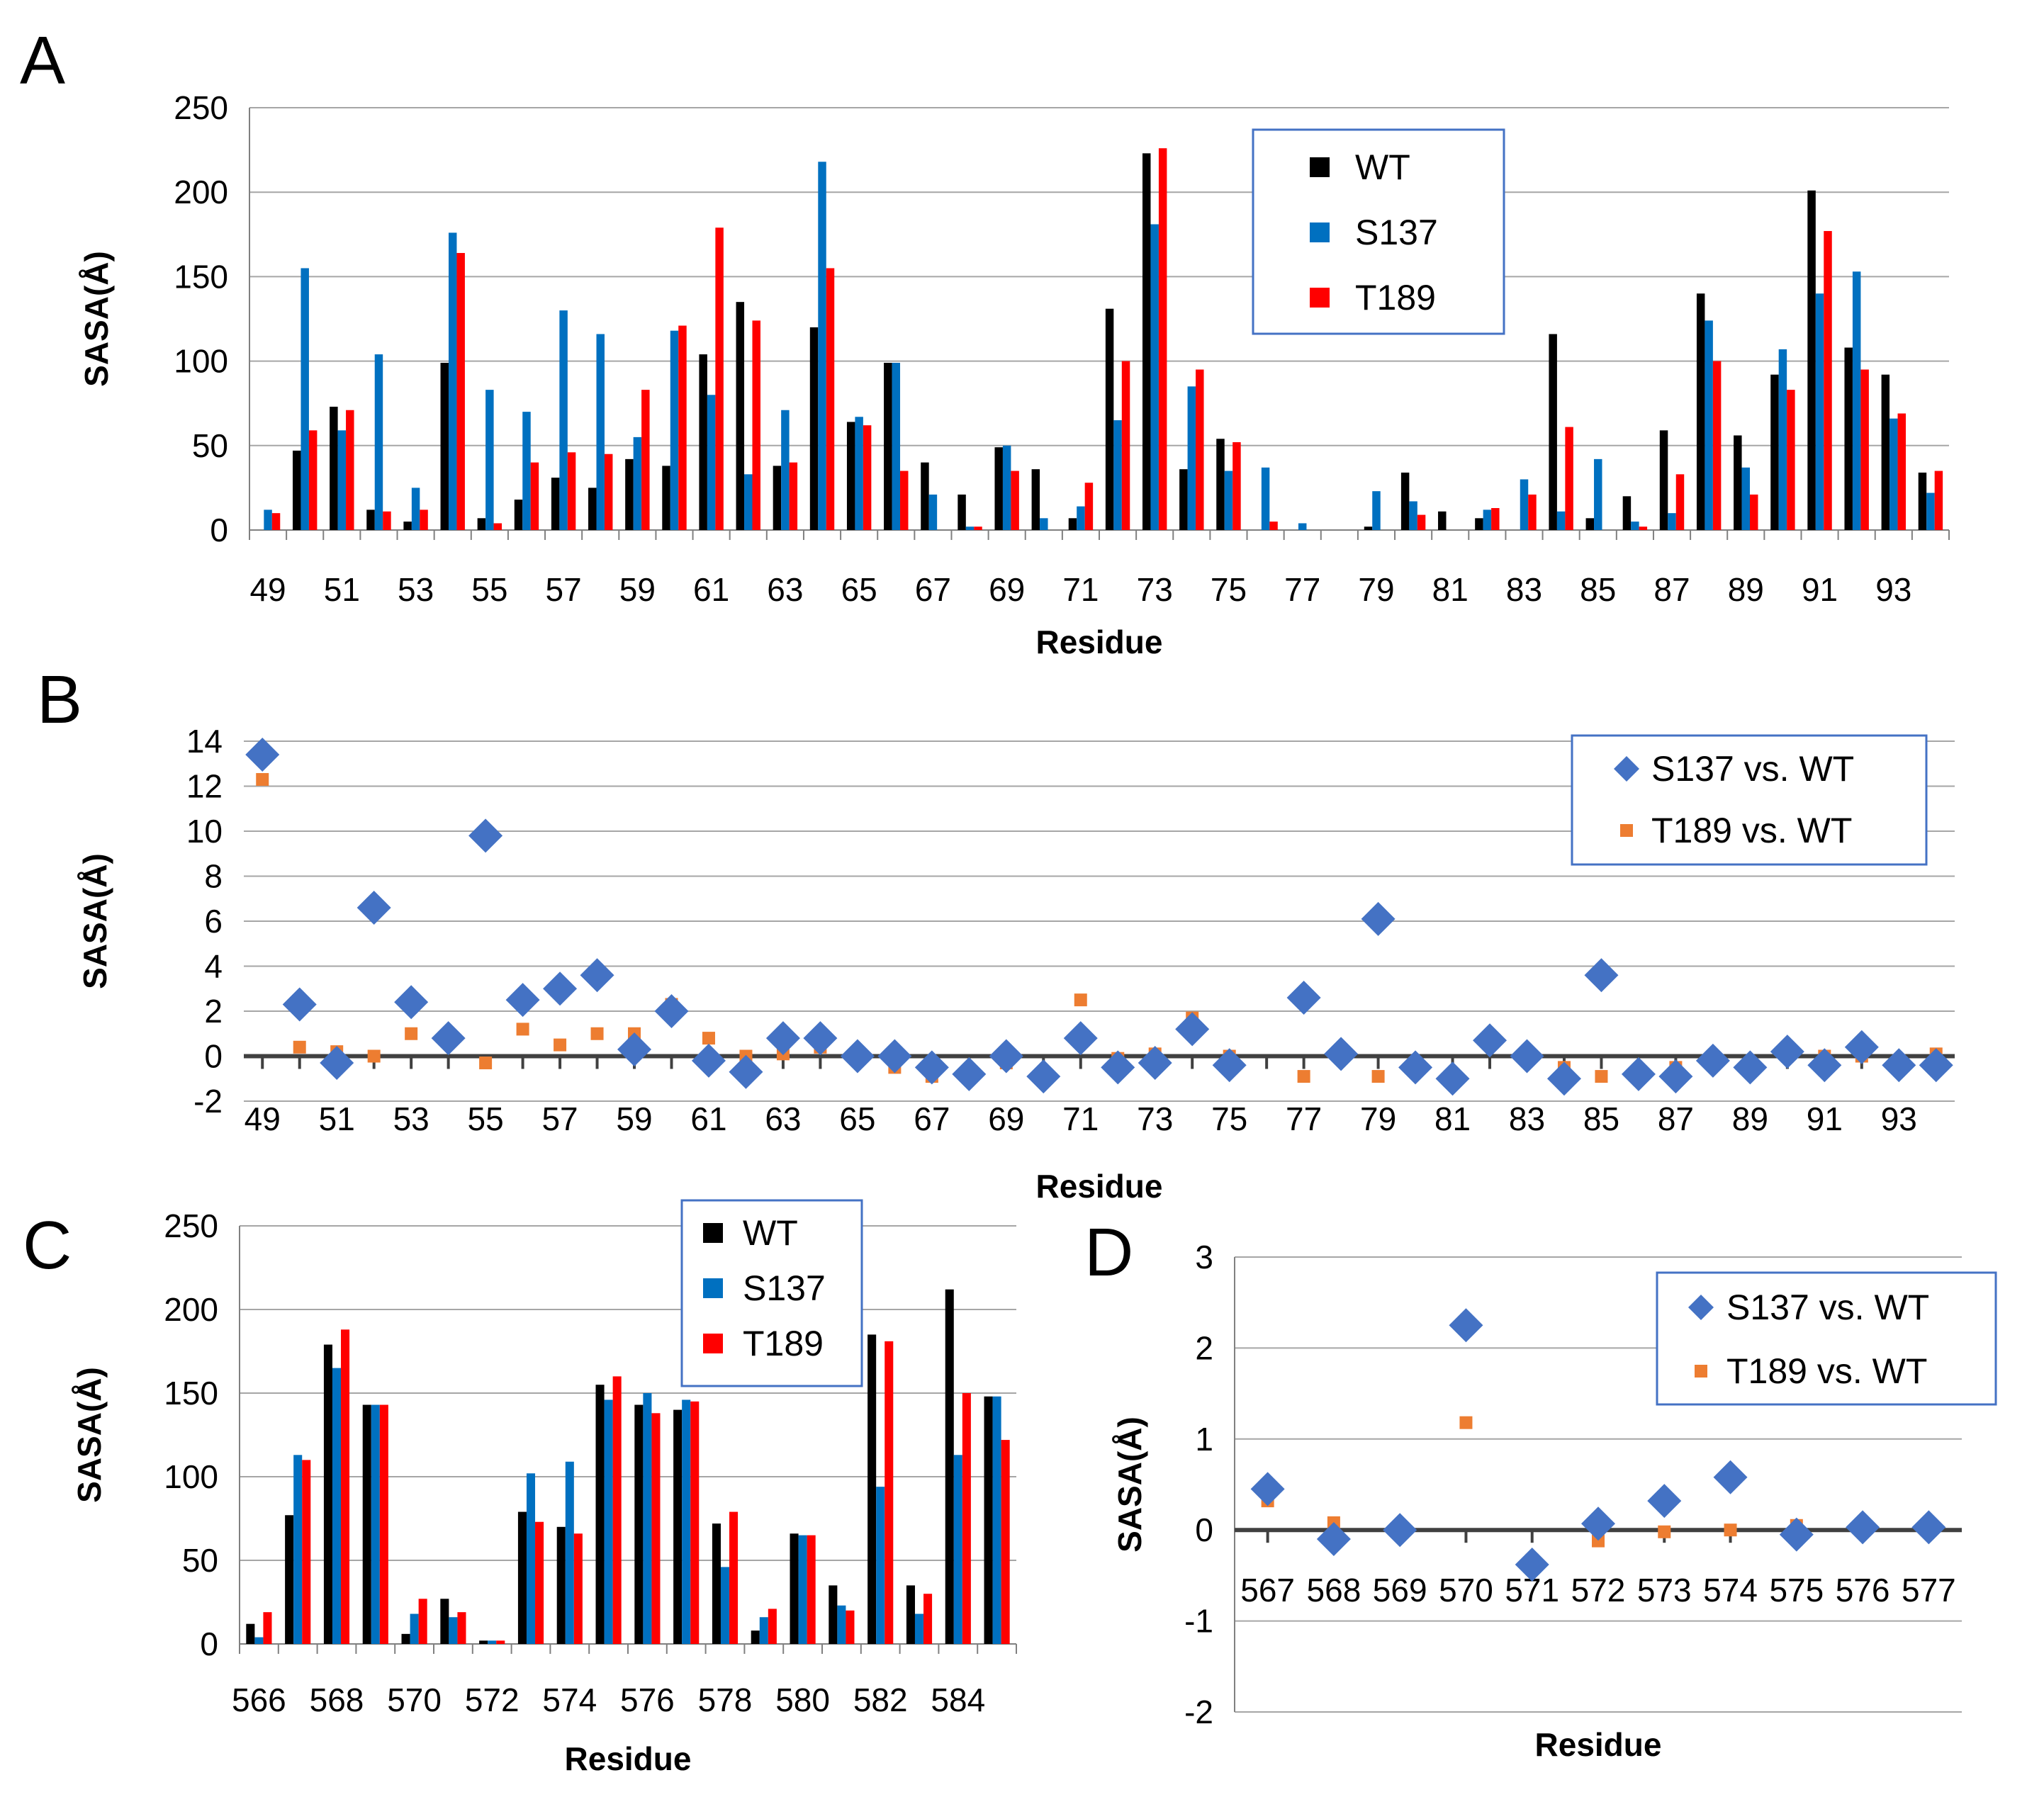 The width and height of the screenshot is (2044, 1797). I want to click on x-tick-label: 93, so click(1899, 1118).